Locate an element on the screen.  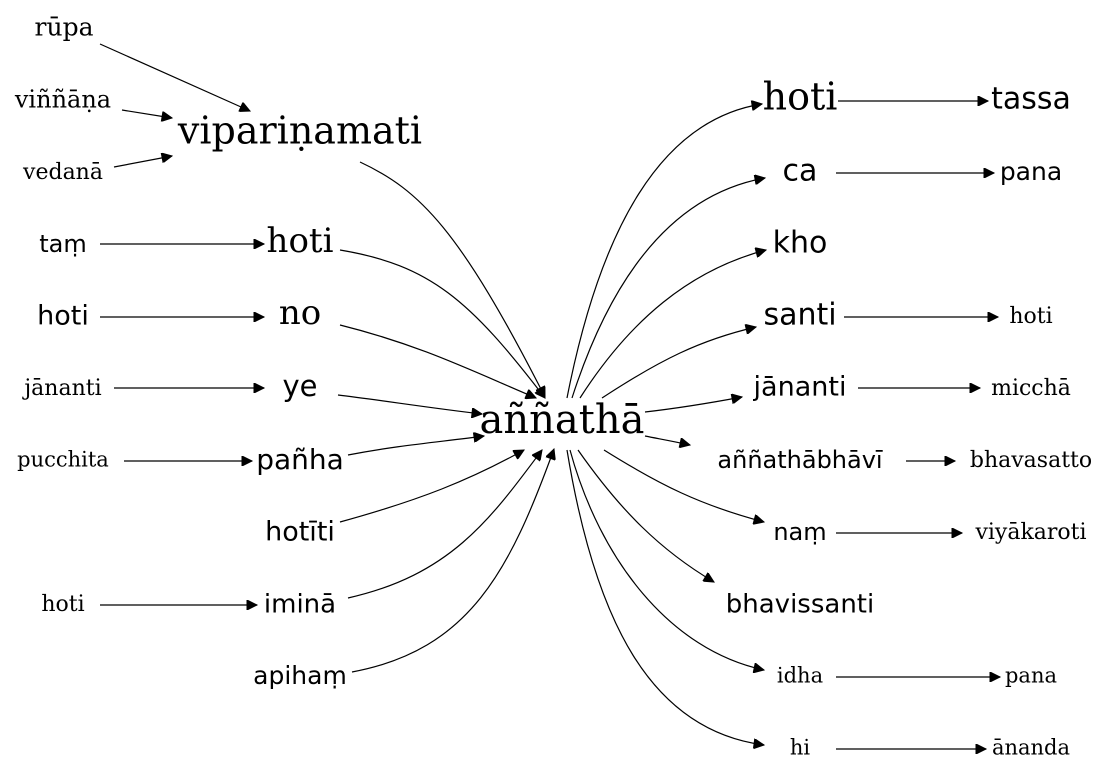
node-ananda: ānanda is located at coordinates (1031, 748).